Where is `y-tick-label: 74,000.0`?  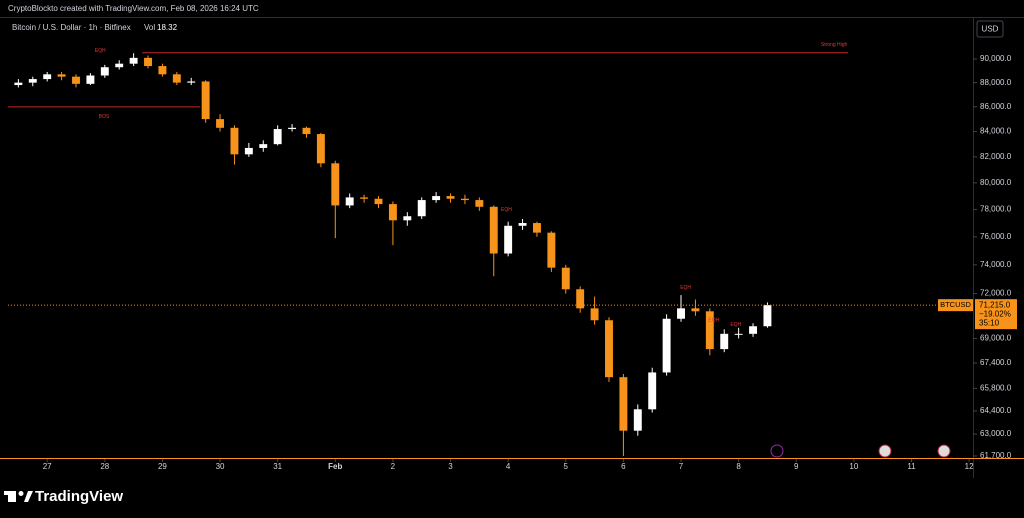
y-tick-label: 74,000.0 is located at coordinates (996, 264).